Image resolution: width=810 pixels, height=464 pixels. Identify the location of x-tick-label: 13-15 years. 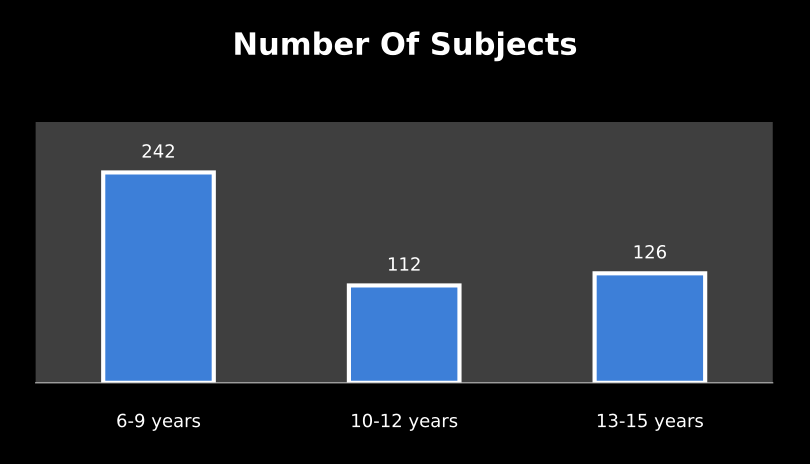
(650, 422).